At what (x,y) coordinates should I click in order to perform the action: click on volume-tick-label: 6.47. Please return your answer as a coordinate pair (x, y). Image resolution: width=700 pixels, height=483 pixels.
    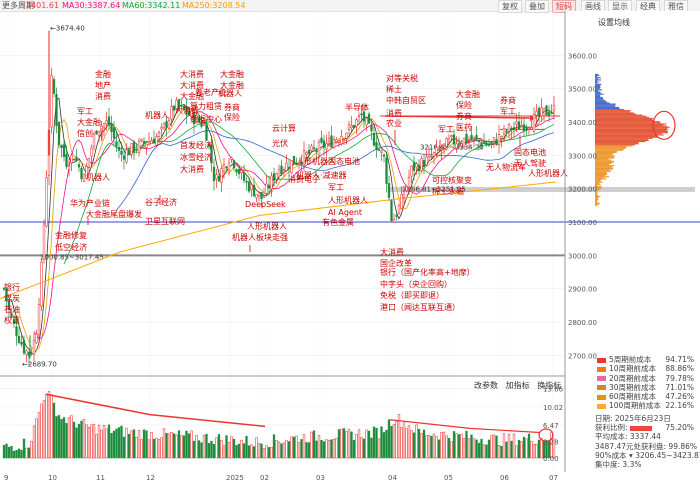
    Looking at the image, I should click on (551, 426).